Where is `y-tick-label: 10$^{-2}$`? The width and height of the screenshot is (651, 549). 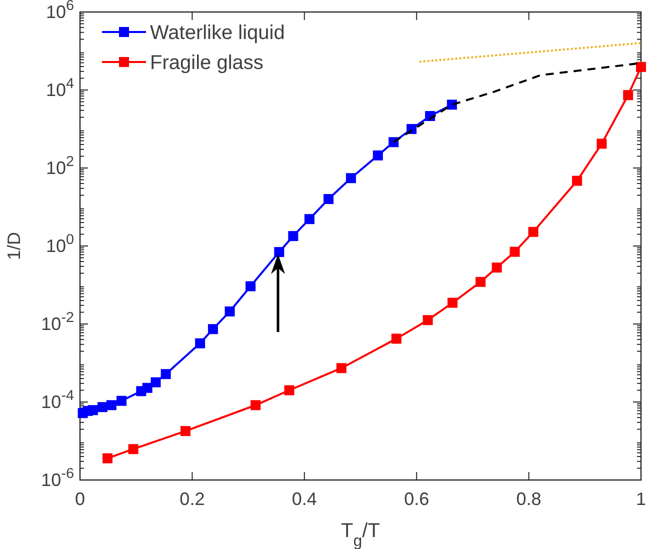 y-tick-label: 10$^{-2}$ is located at coordinates (57, 322).